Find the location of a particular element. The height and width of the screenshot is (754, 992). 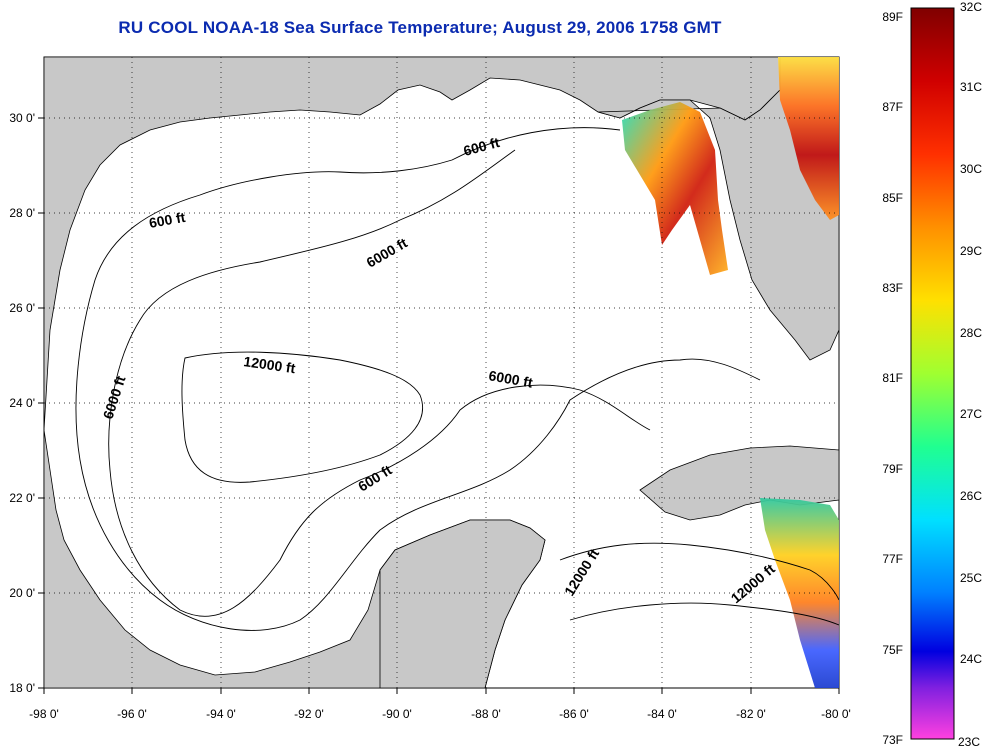

contour-label: 600 ft is located at coordinates (167, 220).